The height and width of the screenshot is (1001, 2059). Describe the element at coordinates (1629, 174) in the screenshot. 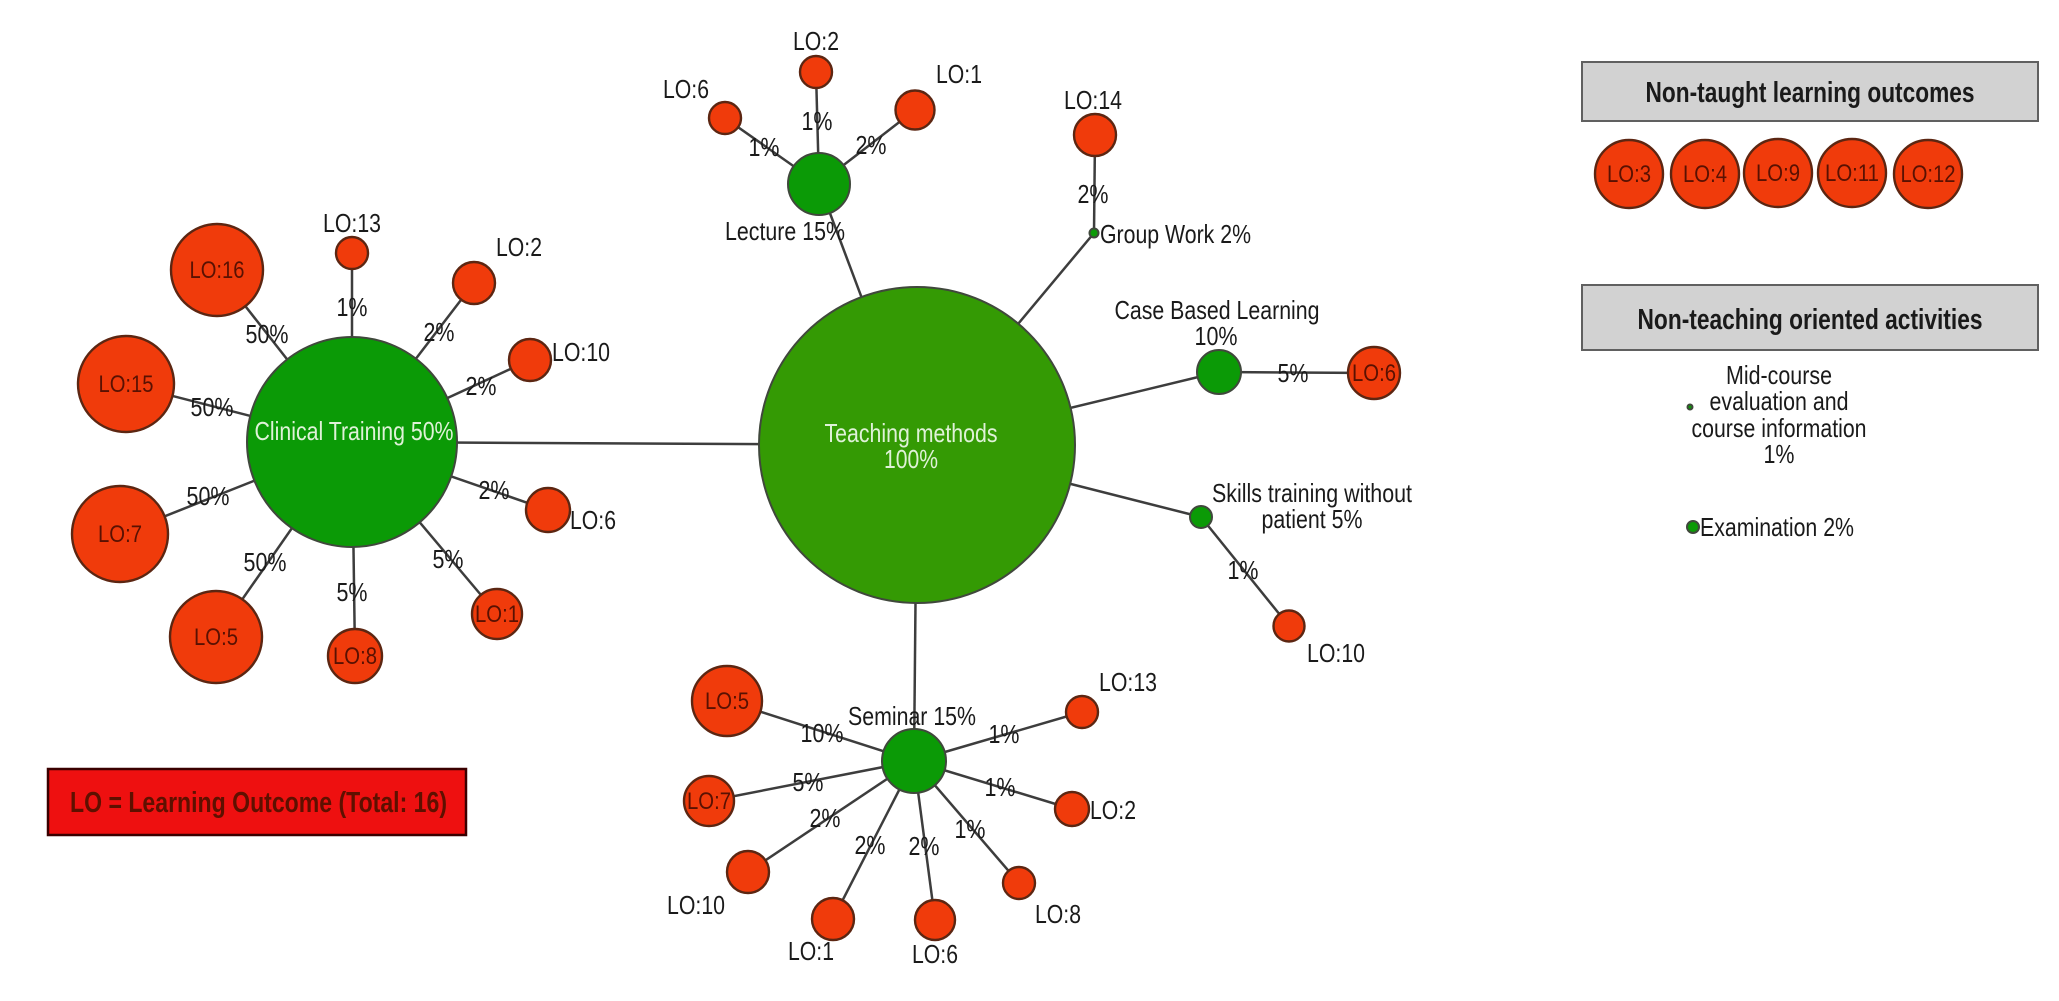

I see `svg-text: LO:3` at that location.